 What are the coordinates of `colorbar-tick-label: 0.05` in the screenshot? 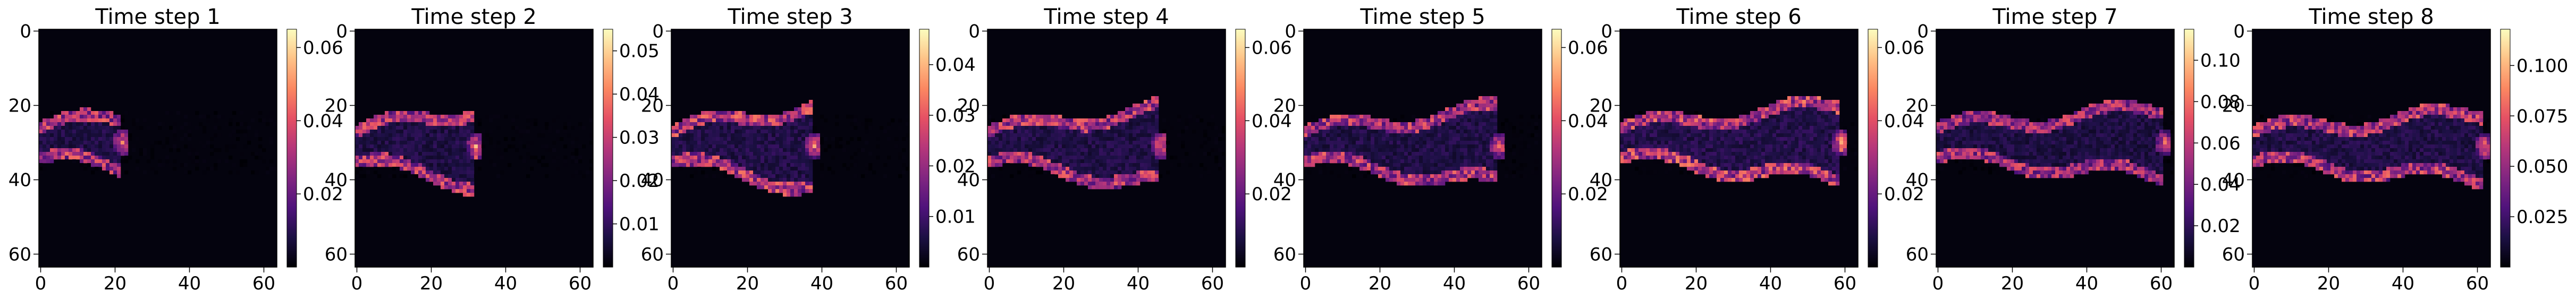 It's located at (640, 51).